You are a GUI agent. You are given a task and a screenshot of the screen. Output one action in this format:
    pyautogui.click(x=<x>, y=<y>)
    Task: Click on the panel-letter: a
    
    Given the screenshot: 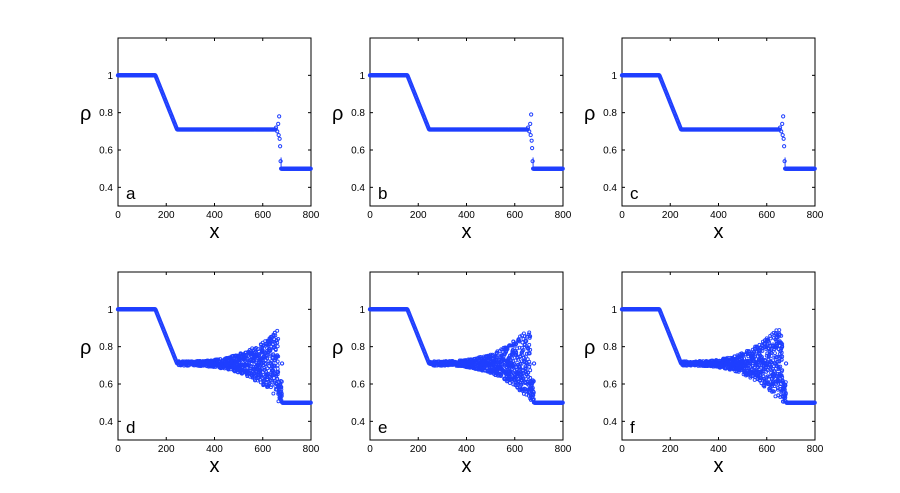 What is the action you would take?
    pyautogui.click(x=131, y=193)
    